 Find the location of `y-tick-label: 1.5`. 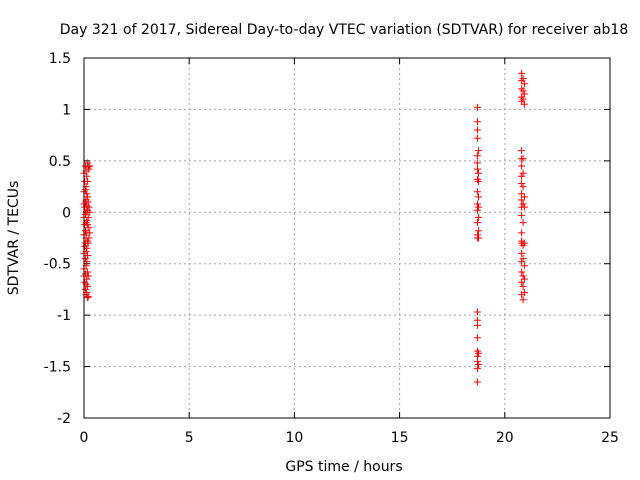

y-tick-label: 1.5 is located at coordinates (60, 59).